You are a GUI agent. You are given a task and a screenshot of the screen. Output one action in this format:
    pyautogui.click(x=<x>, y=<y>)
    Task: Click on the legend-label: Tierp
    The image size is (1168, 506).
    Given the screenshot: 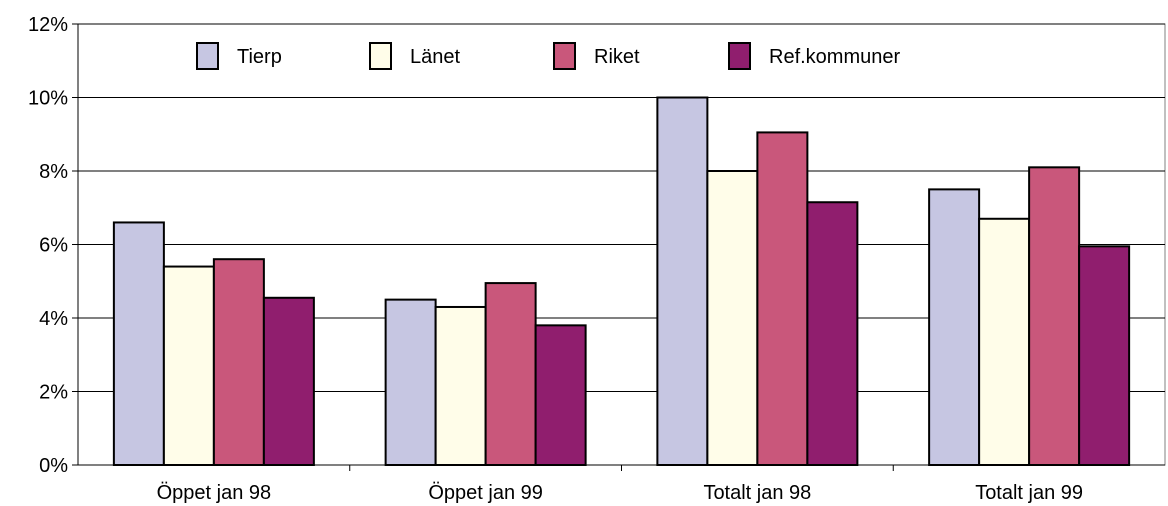 What is the action you would take?
    pyautogui.click(x=259, y=57)
    